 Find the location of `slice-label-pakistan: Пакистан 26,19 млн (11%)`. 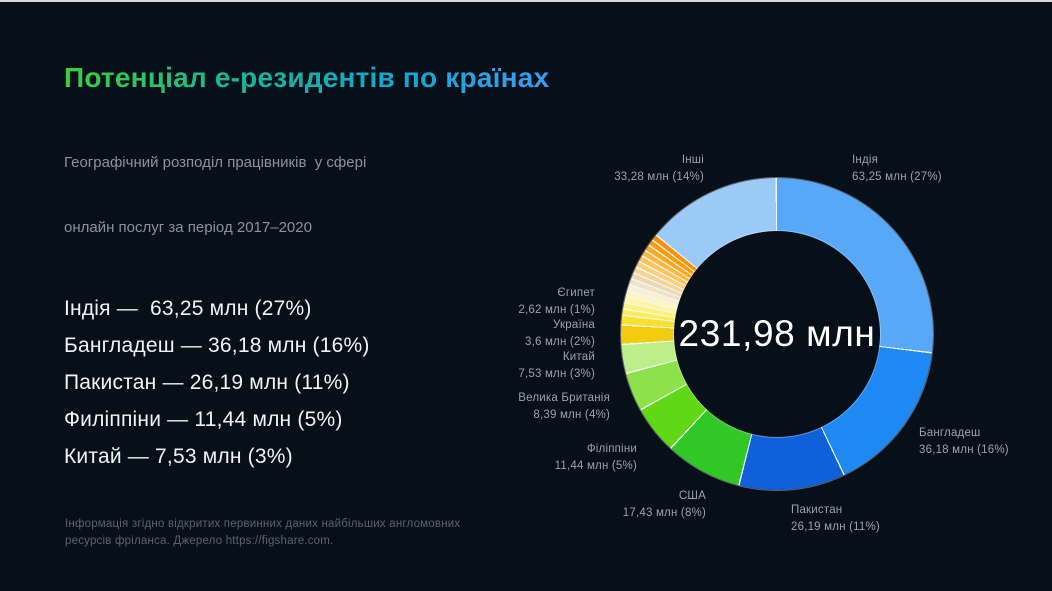

slice-label-pakistan: Пакистан 26,19 млн (11%) is located at coordinates (835, 518).